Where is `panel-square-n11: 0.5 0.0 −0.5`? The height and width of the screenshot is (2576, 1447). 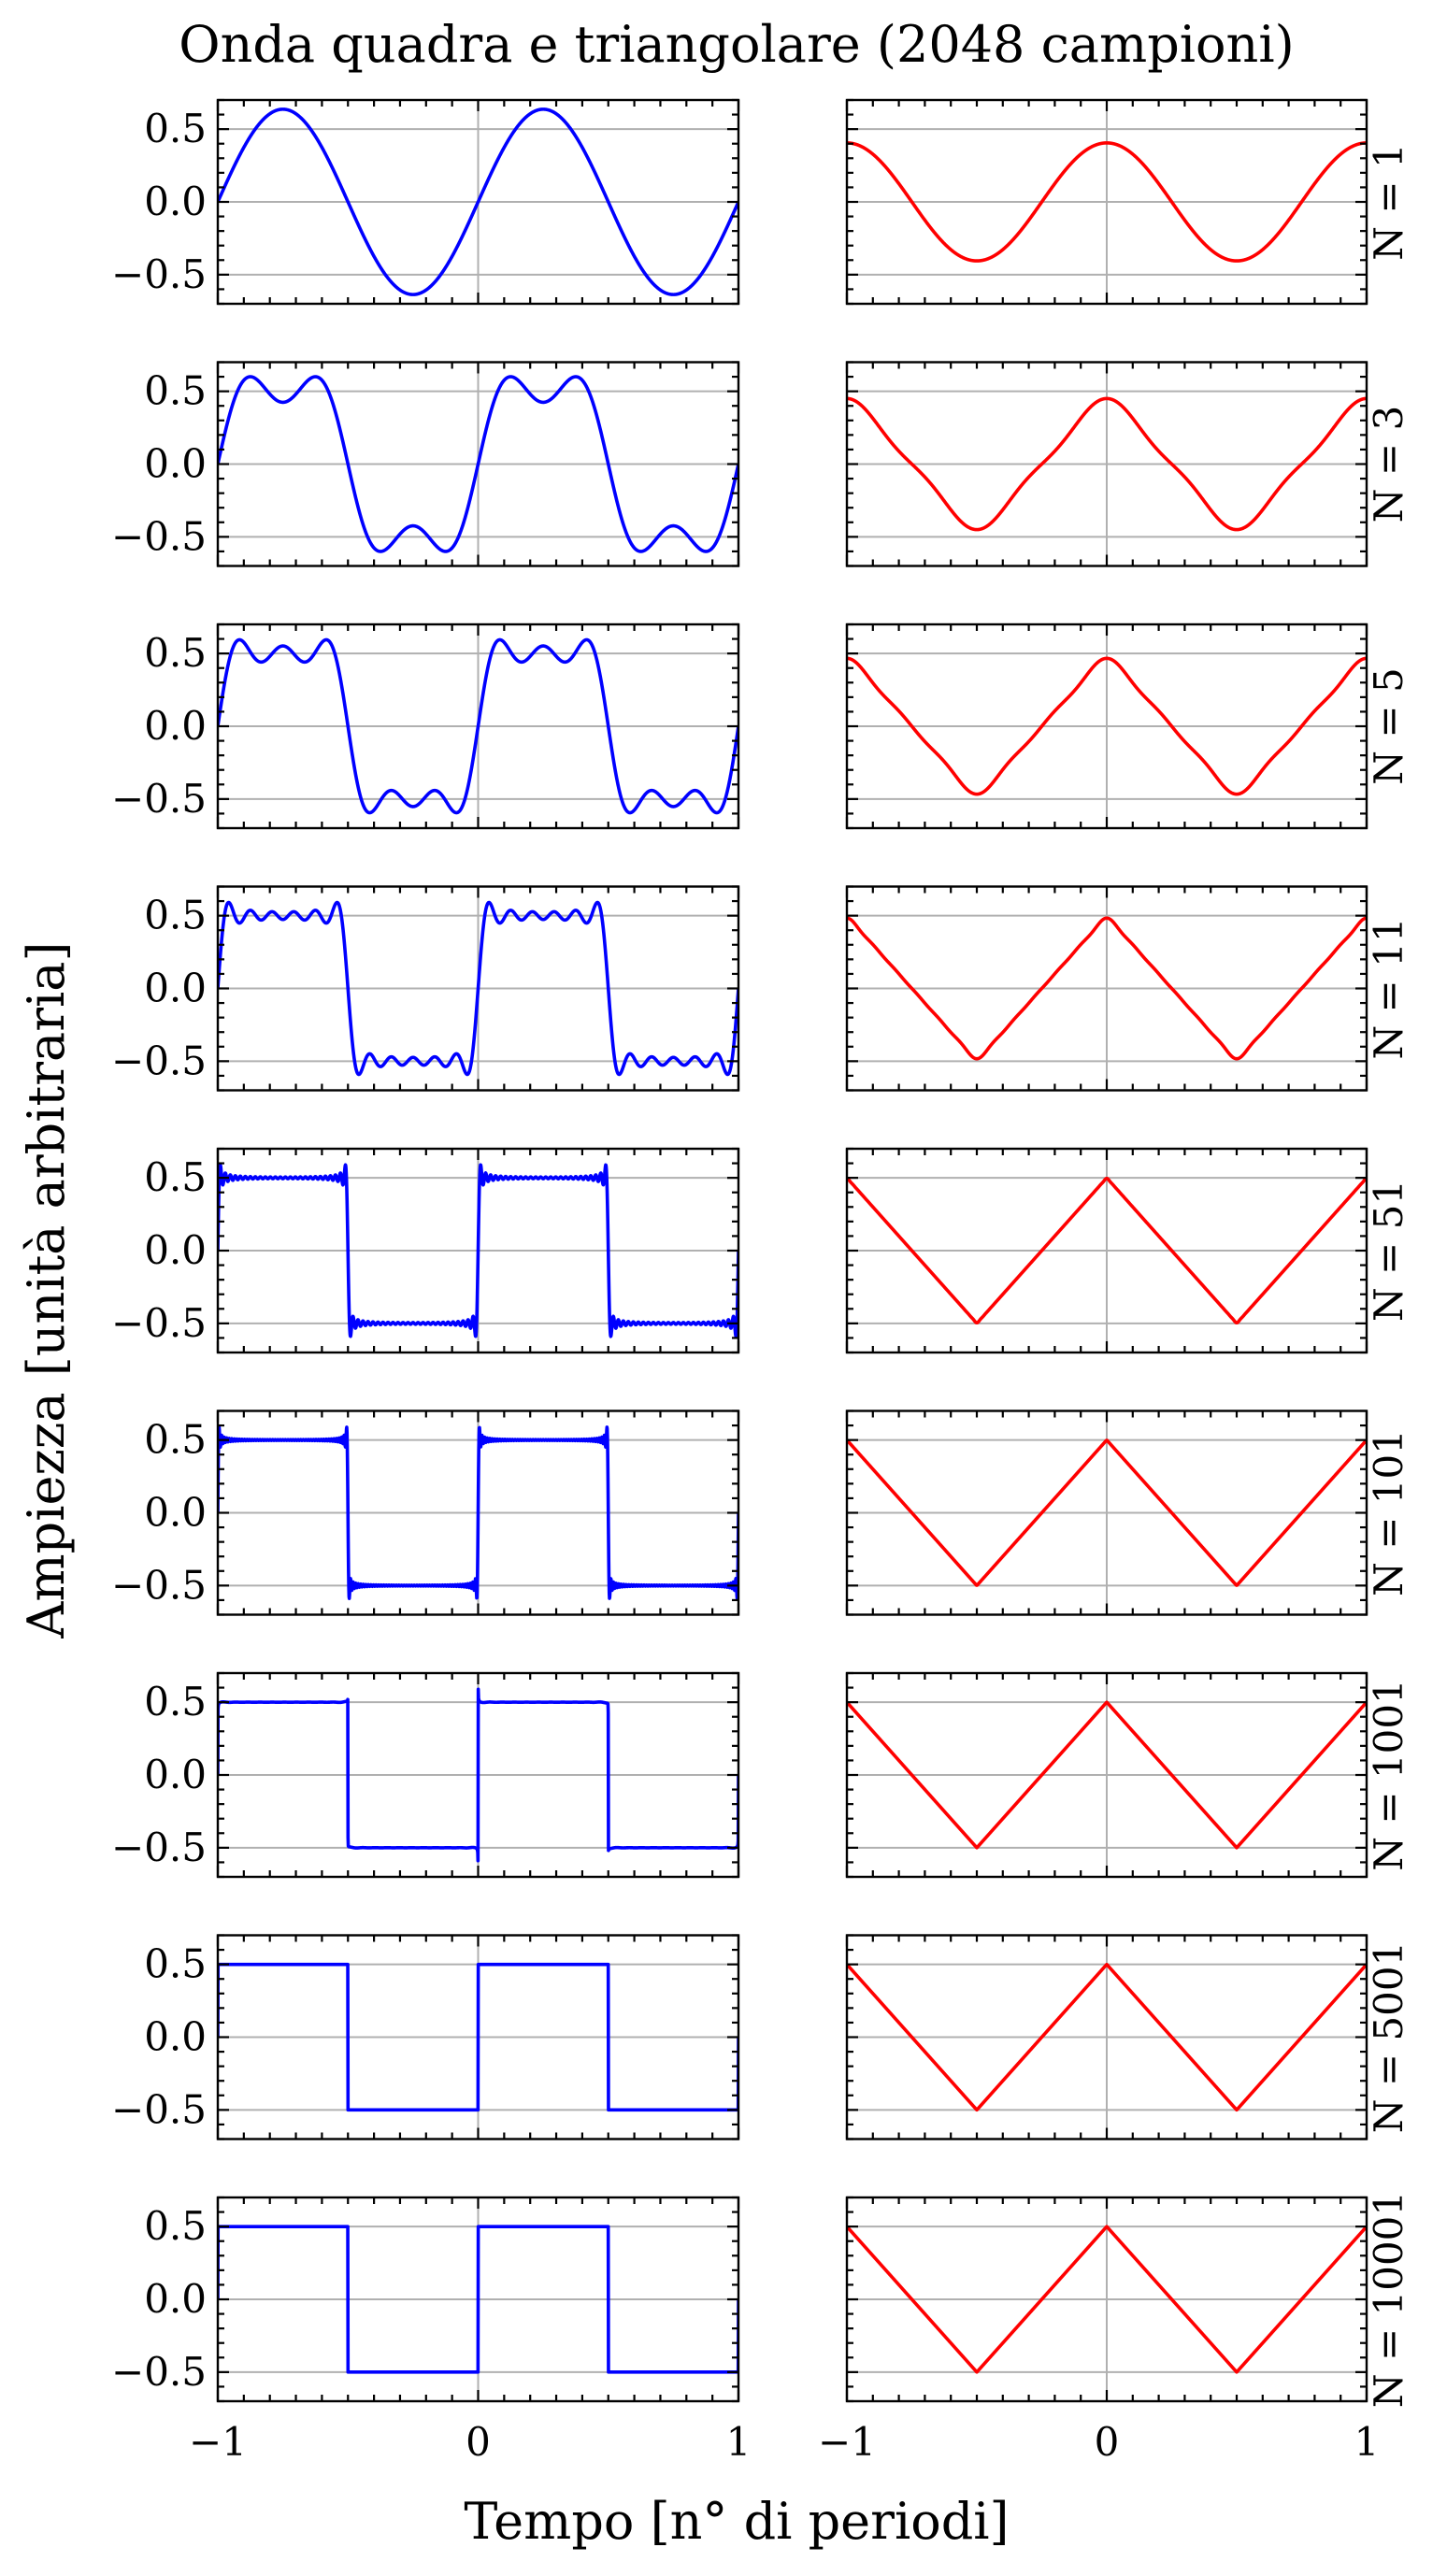 panel-square-n11: 0.5 0.0 −0.5 is located at coordinates (425, 988).